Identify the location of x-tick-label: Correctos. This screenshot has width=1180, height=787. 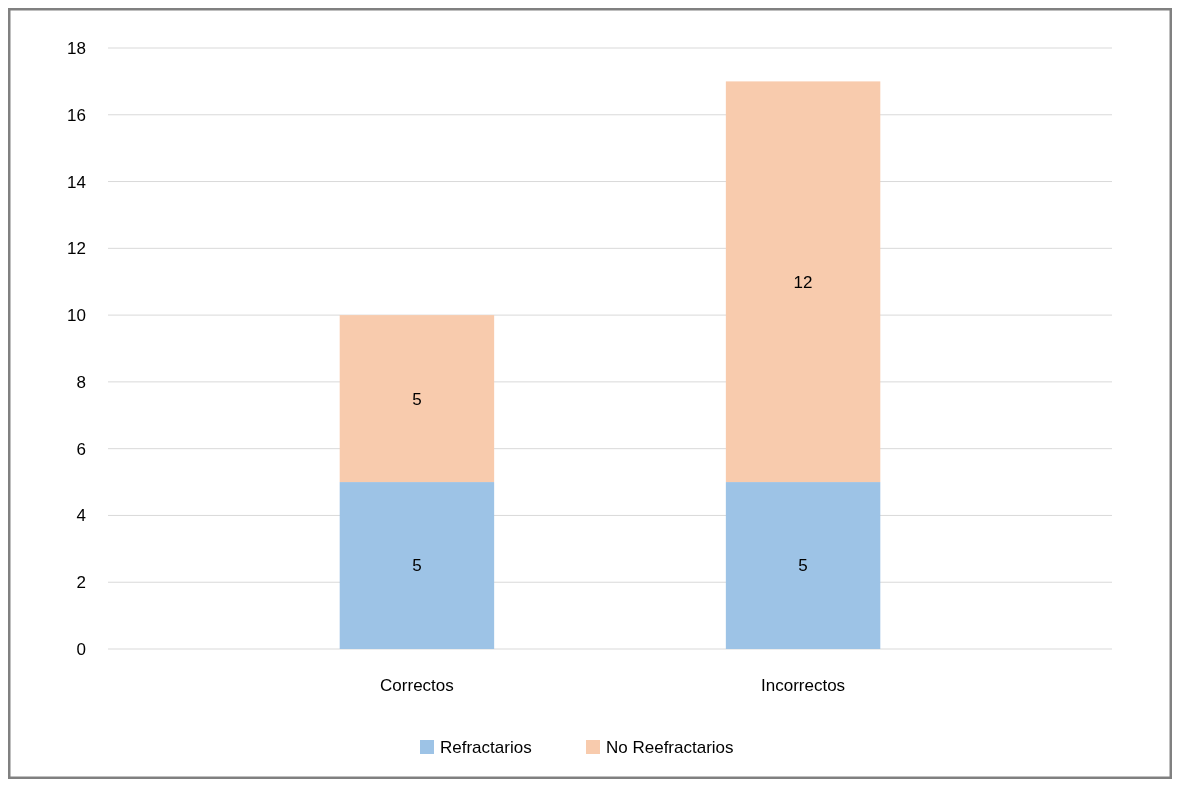
(417, 685).